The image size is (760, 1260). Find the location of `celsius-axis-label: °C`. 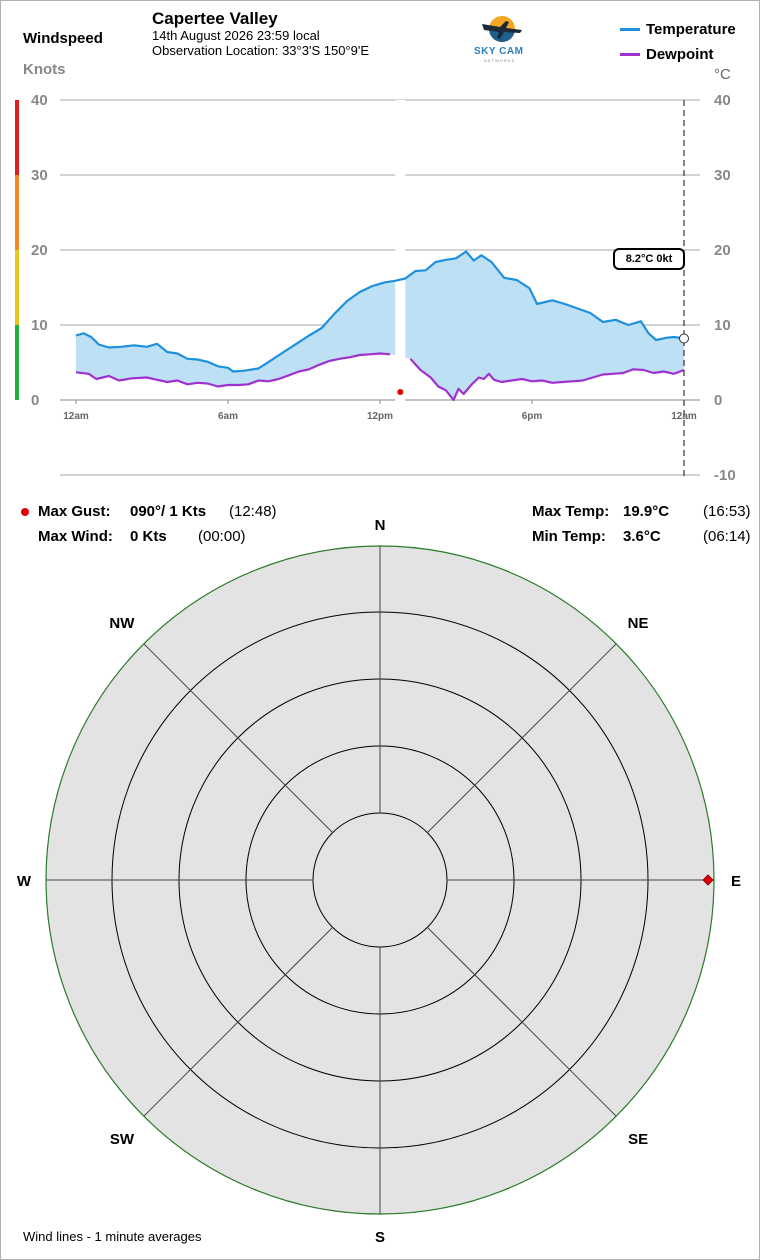

celsius-axis-label: °C is located at coordinates (722, 74).